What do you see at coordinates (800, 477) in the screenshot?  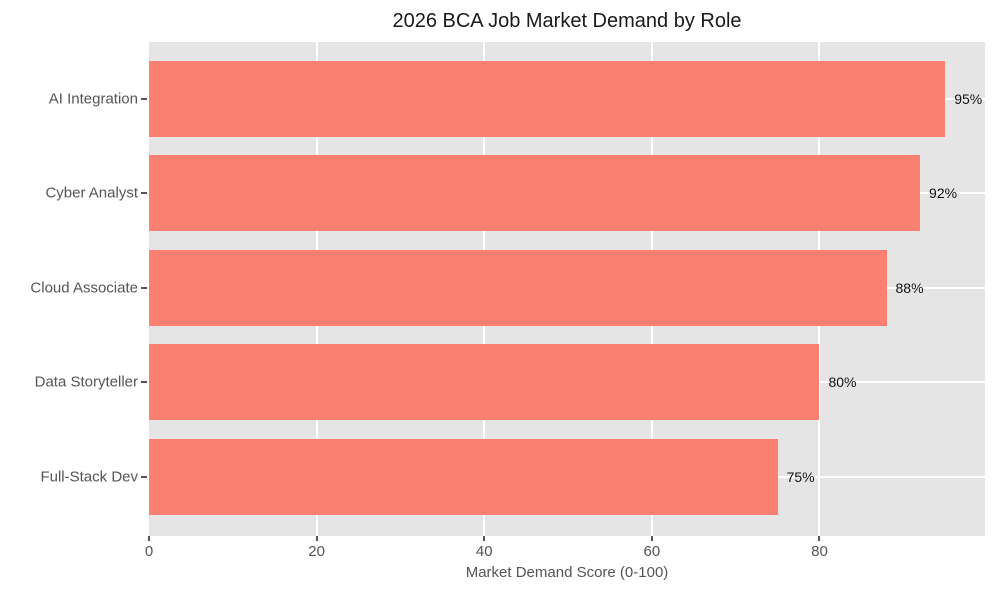 I see `value-label: 75%` at bounding box center [800, 477].